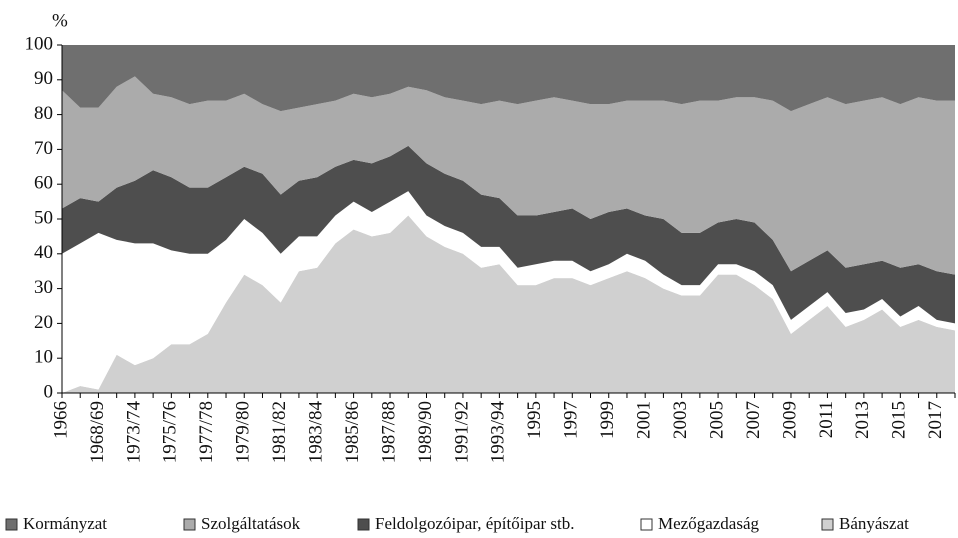  What do you see at coordinates (133, 432) in the screenshot?
I see `x-tick-label: 1973/74` at bounding box center [133, 432].